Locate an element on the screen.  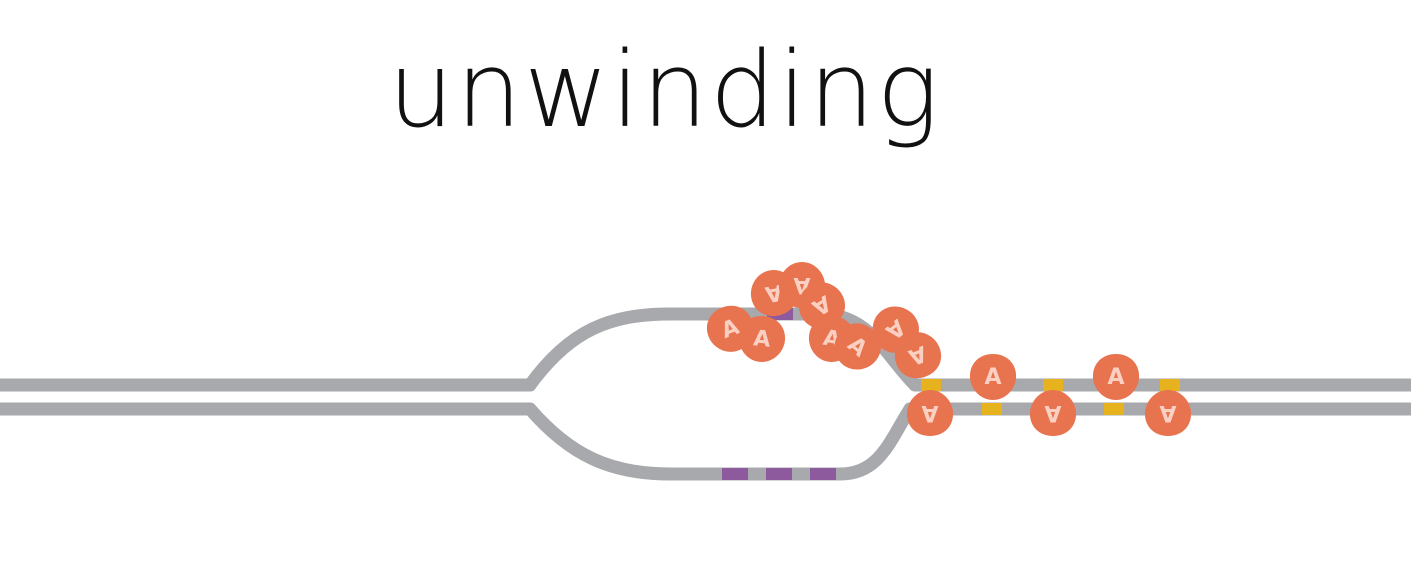
sequence-markers is located at coordinates (951, 394).